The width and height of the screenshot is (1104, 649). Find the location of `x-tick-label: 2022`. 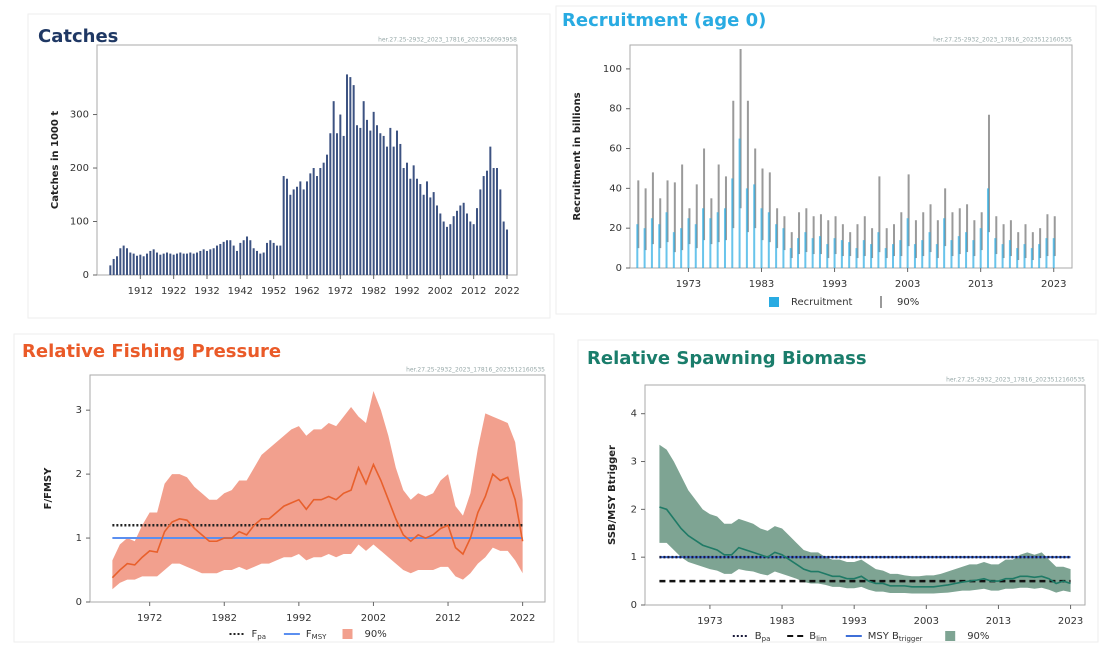

x-tick-label: 2022 is located at coordinates (506, 291).